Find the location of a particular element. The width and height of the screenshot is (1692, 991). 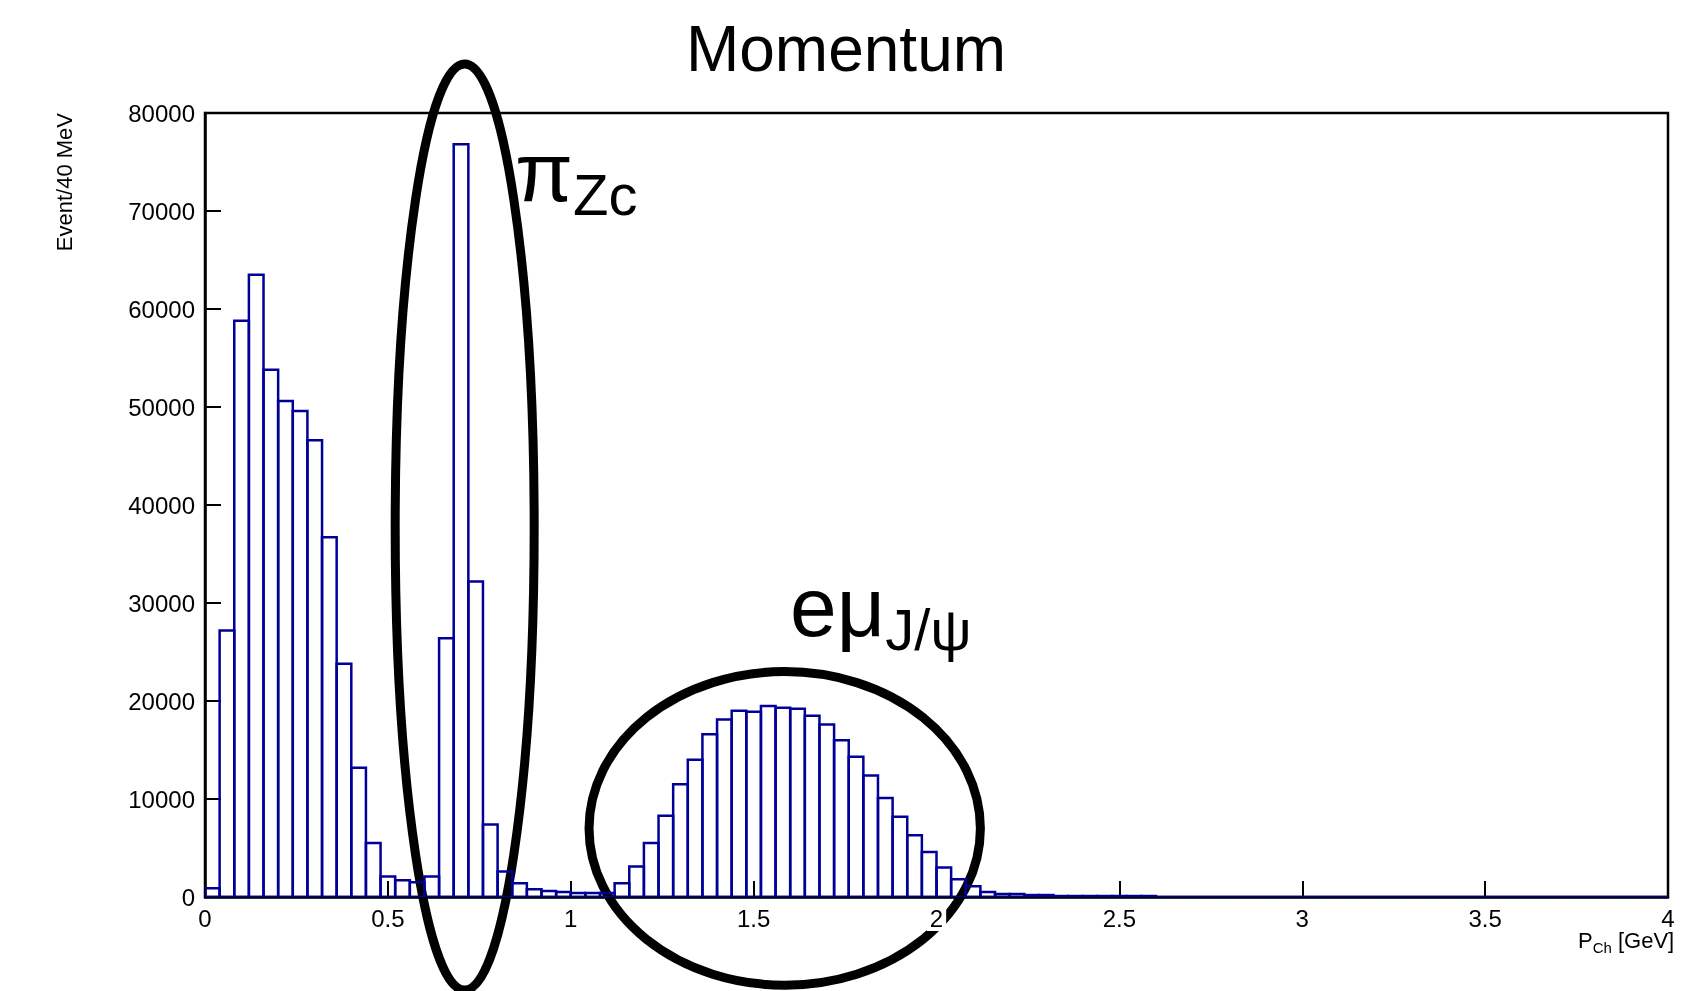

y-axis-title: Event/40 MeV is located at coordinates (64, 182).